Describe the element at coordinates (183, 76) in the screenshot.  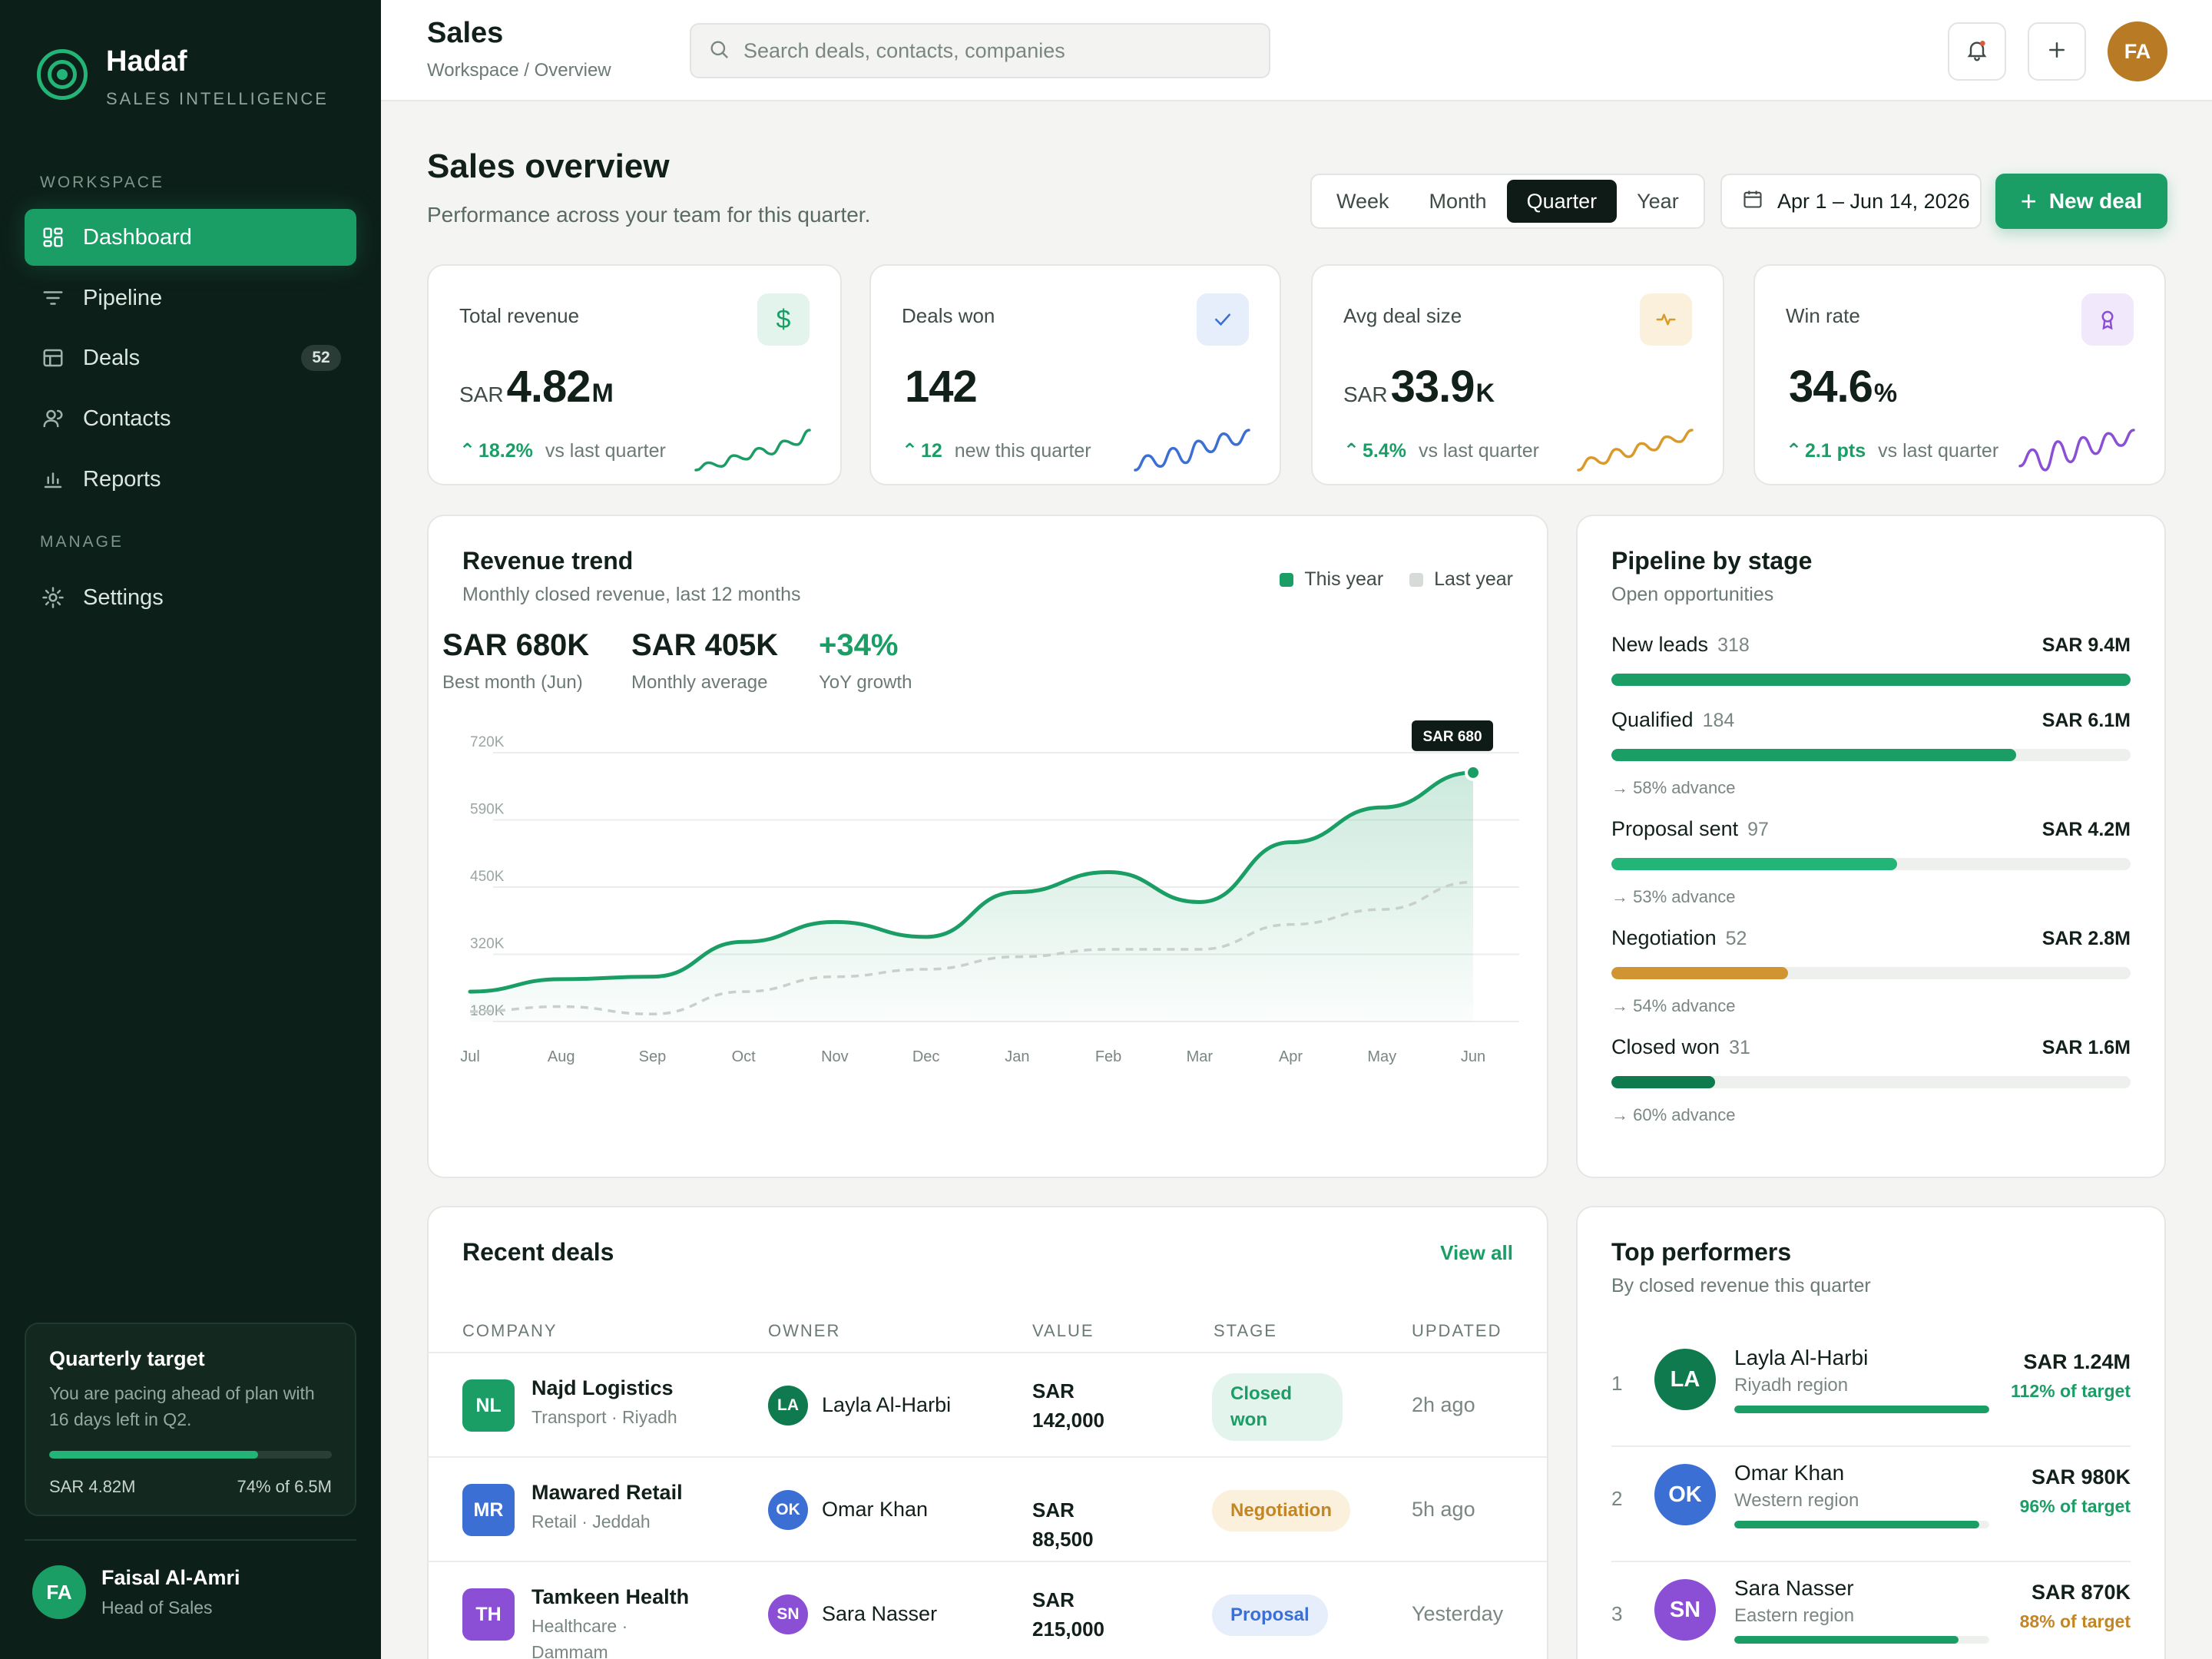
I see `brand: Hadaf SALES INTELLIGENCE` at that location.